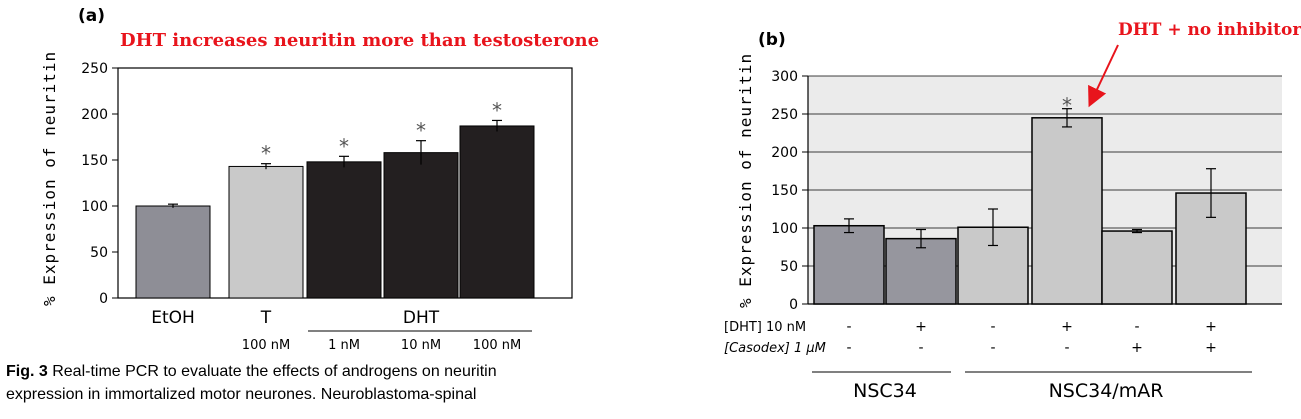  Describe the element at coordinates (789, 267) in the screenshot. I see `y-tick-label-b: 50` at that location.